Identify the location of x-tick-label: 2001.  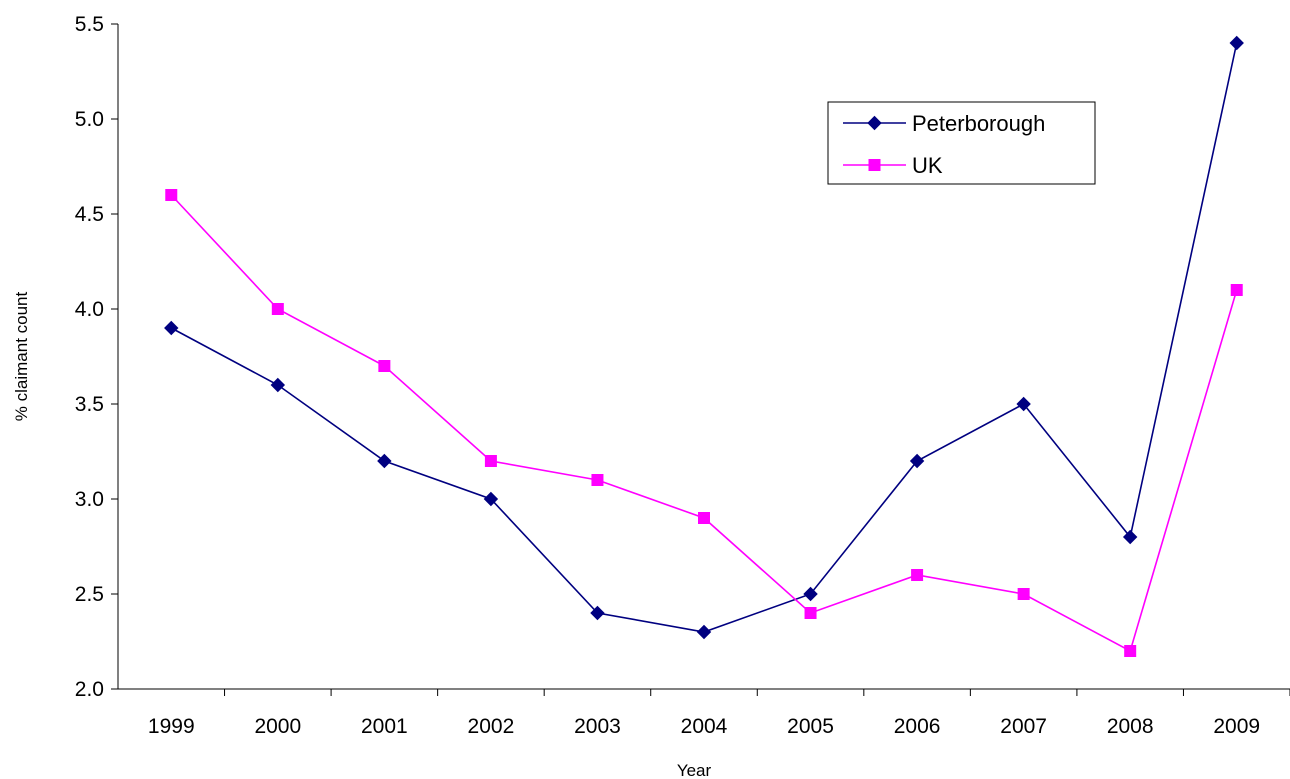
(384, 726).